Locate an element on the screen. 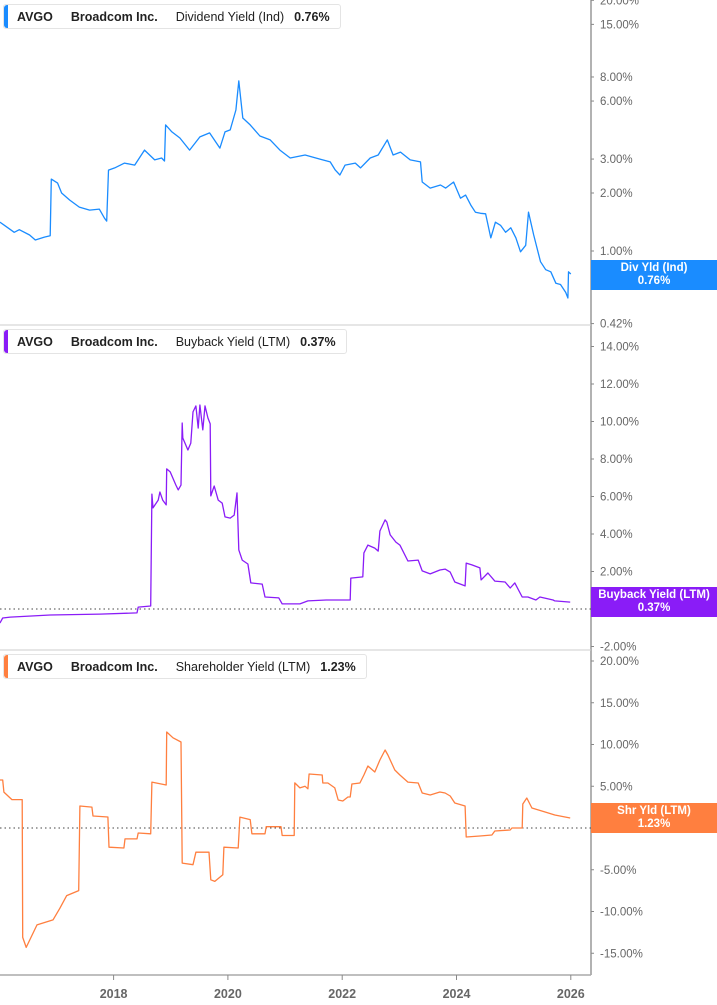 The height and width of the screenshot is (1005, 717). y-tick-label: 12.00% is located at coordinates (619, 385).